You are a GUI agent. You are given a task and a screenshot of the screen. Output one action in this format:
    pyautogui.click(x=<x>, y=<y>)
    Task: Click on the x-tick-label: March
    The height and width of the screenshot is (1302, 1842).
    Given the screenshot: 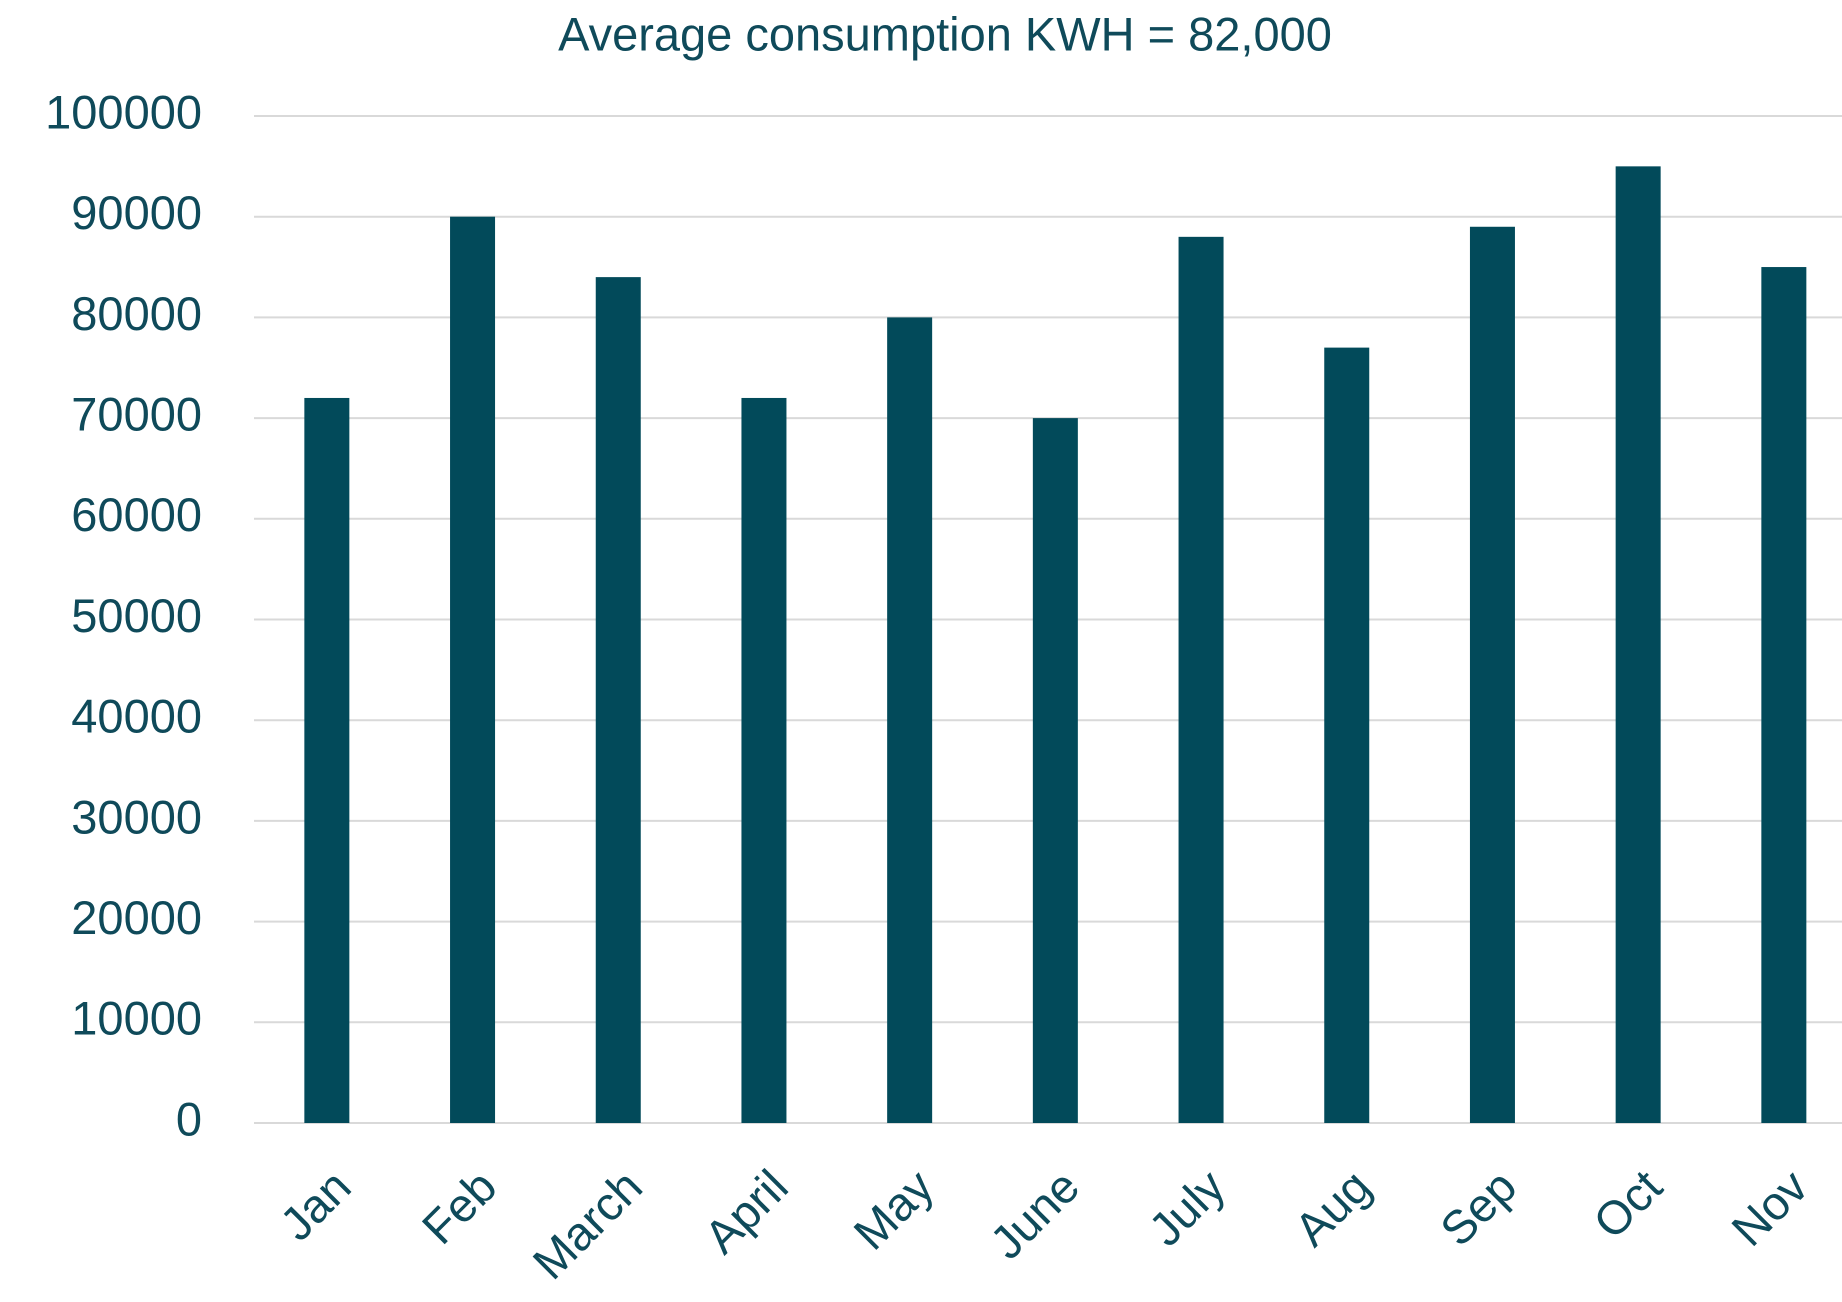 What is the action you would take?
    pyautogui.click(x=587, y=1224)
    